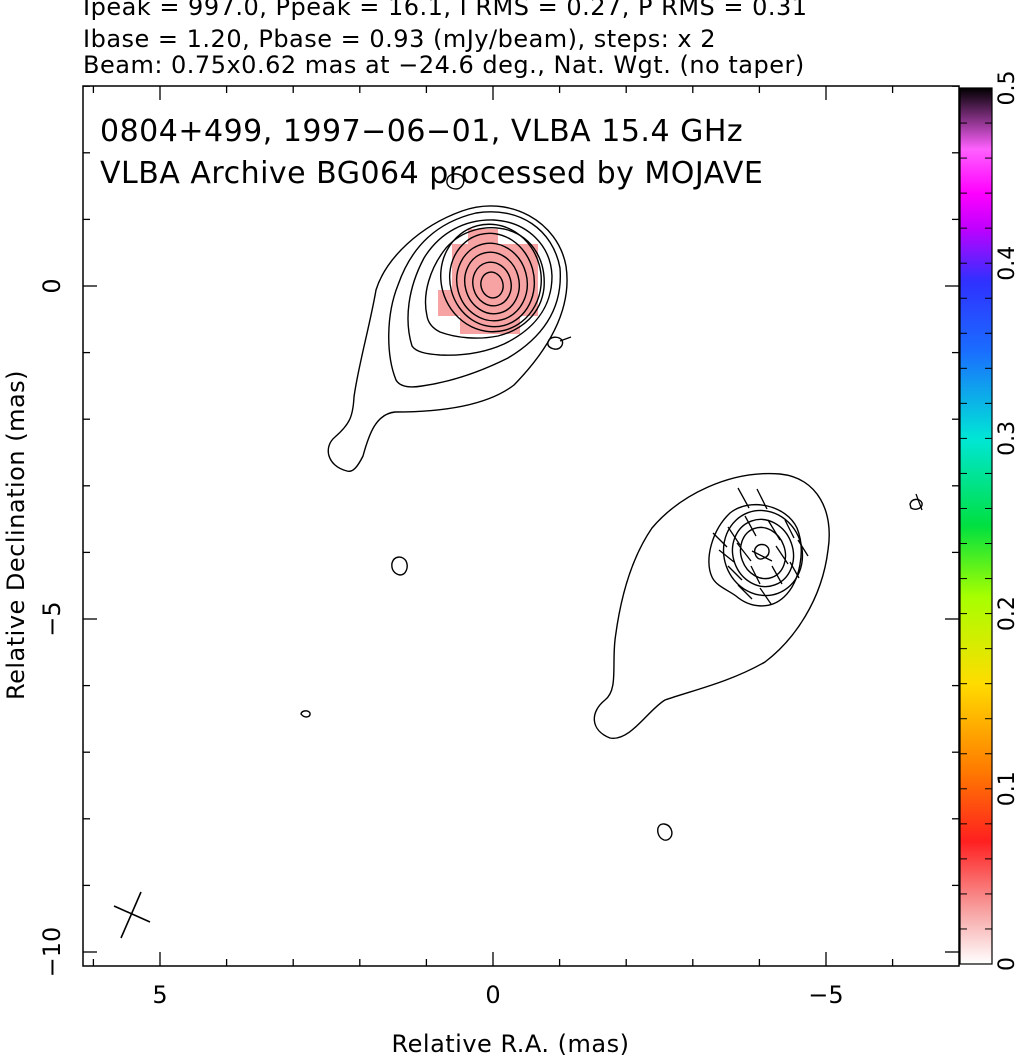 The height and width of the screenshot is (1060, 1021). What do you see at coordinates (431, 173) in the screenshot?
I see `map-title-line-2: VLBA Archive BG064 processed by MOJAVE` at bounding box center [431, 173].